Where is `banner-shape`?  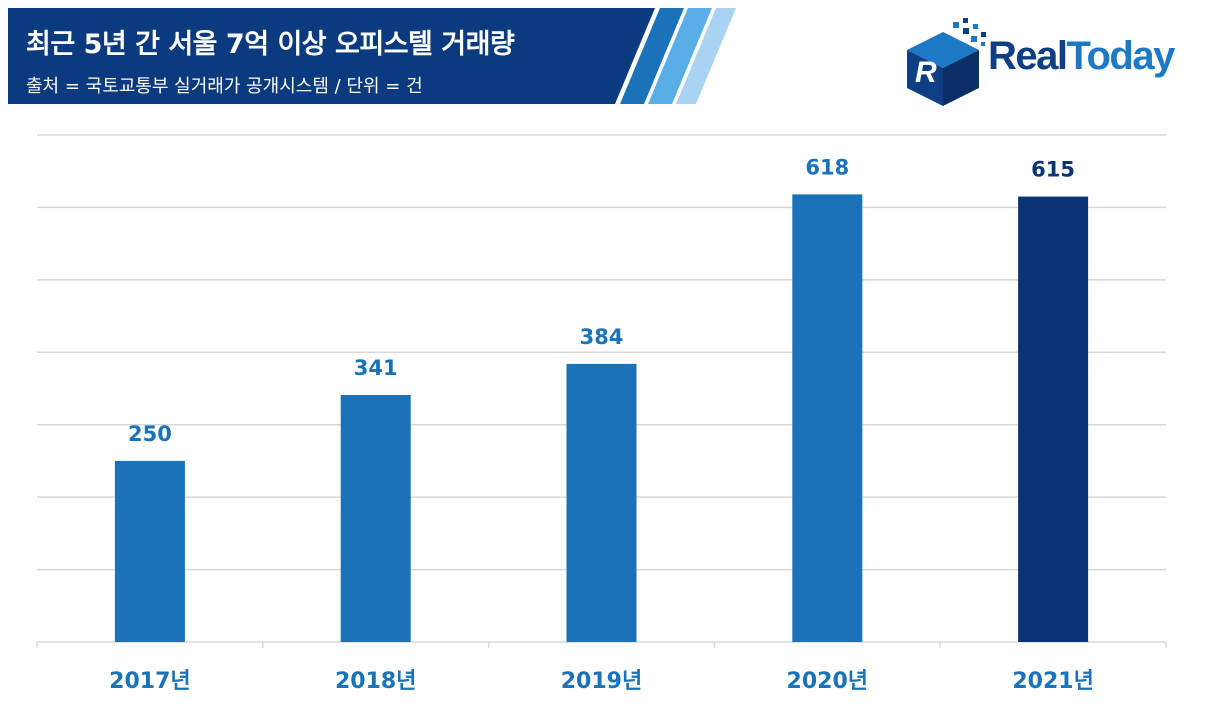
banner-shape is located at coordinates (372, 56).